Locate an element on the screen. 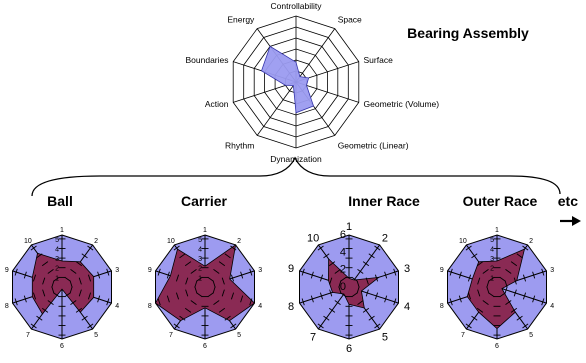  top-radar-axis-label: Controllability is located at coordinates (296, 6).